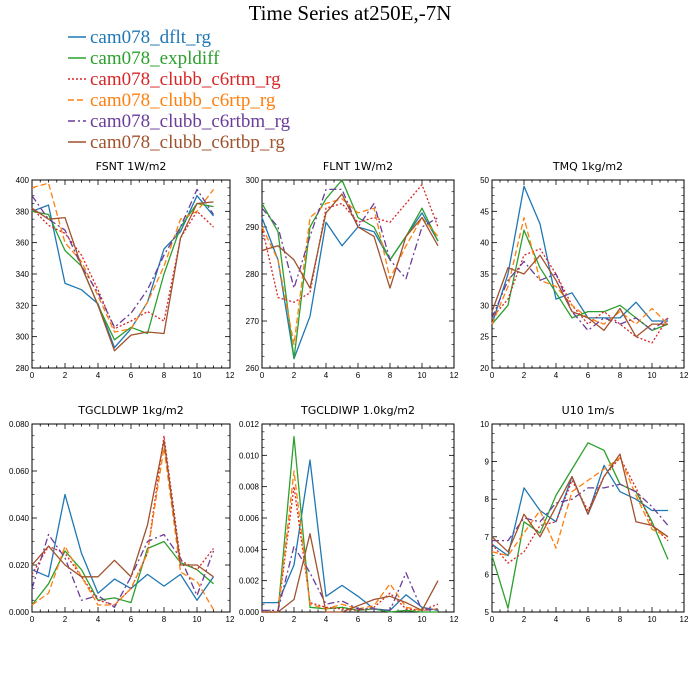  What do you see at coordinates (23, 243) in the screenshot?
I see `y-tick-label: 360` at bounding box center [23, 243].